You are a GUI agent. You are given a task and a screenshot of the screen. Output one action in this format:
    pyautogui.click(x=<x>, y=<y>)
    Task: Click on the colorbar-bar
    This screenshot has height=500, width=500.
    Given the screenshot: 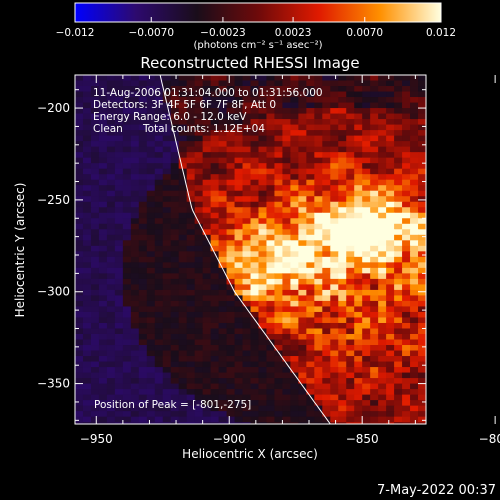 What is the action you would take?
    pyautogui.click(x=258, y=12)
    